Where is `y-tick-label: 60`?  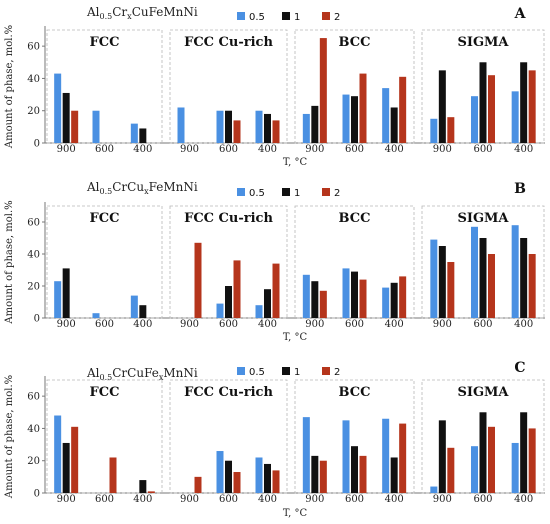 y-tick-label: 60 is located at coordinates (33, 223).